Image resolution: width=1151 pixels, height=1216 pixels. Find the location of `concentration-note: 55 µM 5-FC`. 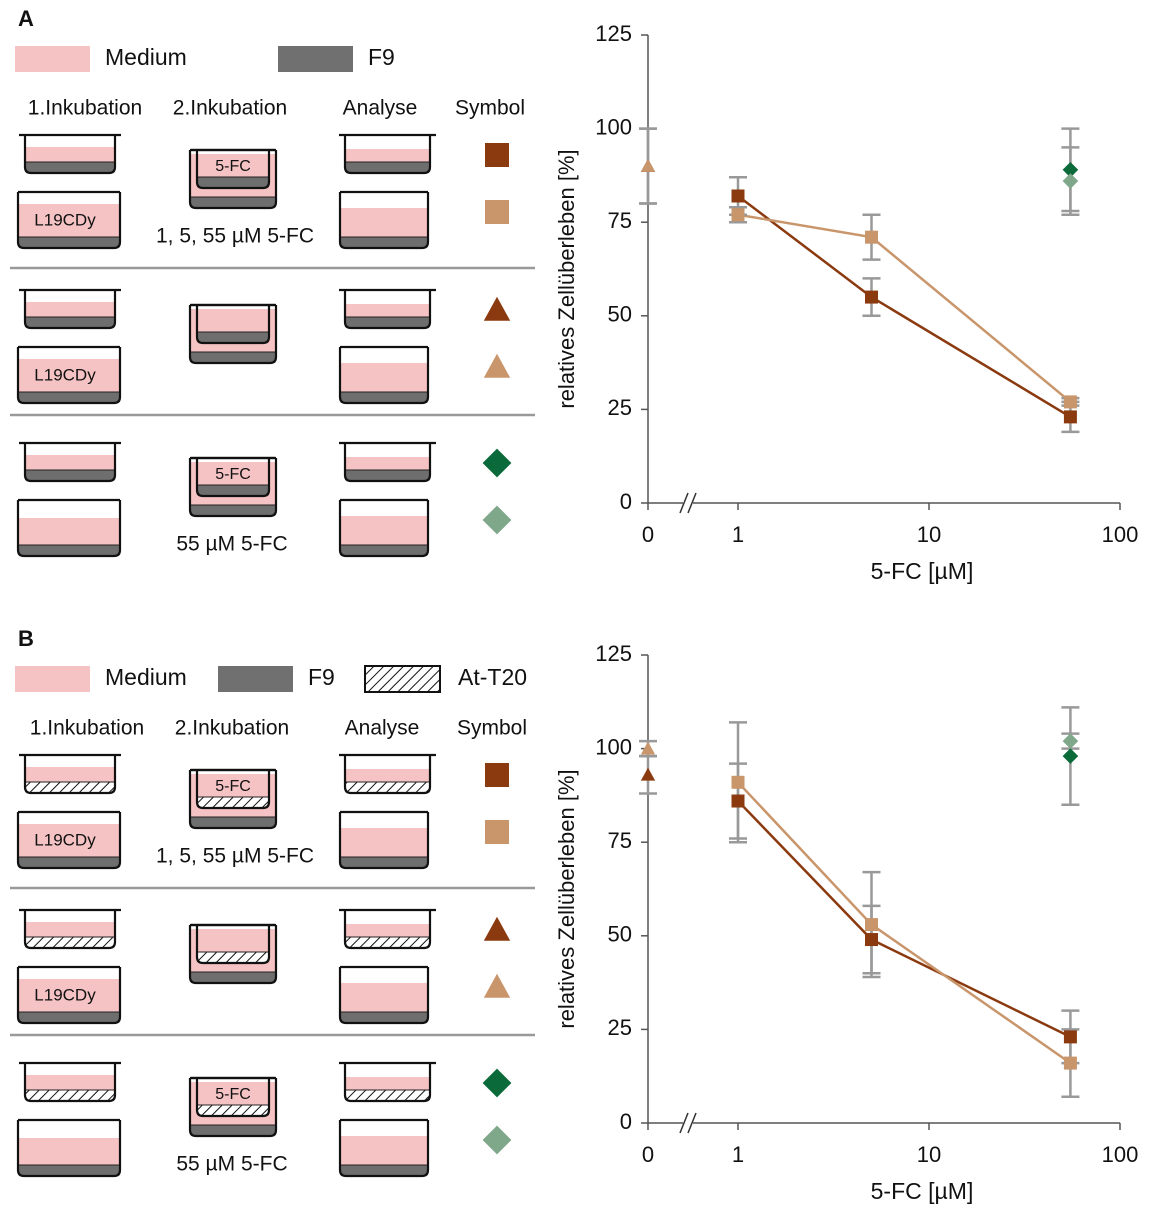

concentration-note: 55 µM 5-FC is located at coordinates (231, 1164).